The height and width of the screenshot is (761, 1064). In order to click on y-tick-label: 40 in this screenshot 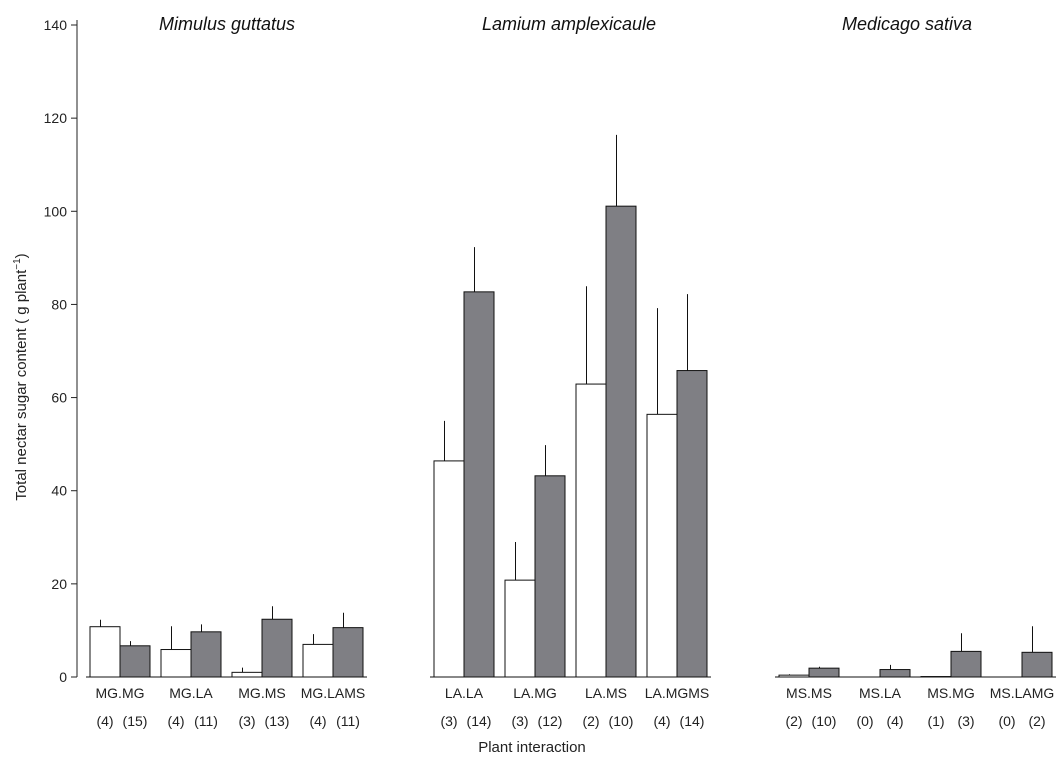, I will do `click(59, 491)`.